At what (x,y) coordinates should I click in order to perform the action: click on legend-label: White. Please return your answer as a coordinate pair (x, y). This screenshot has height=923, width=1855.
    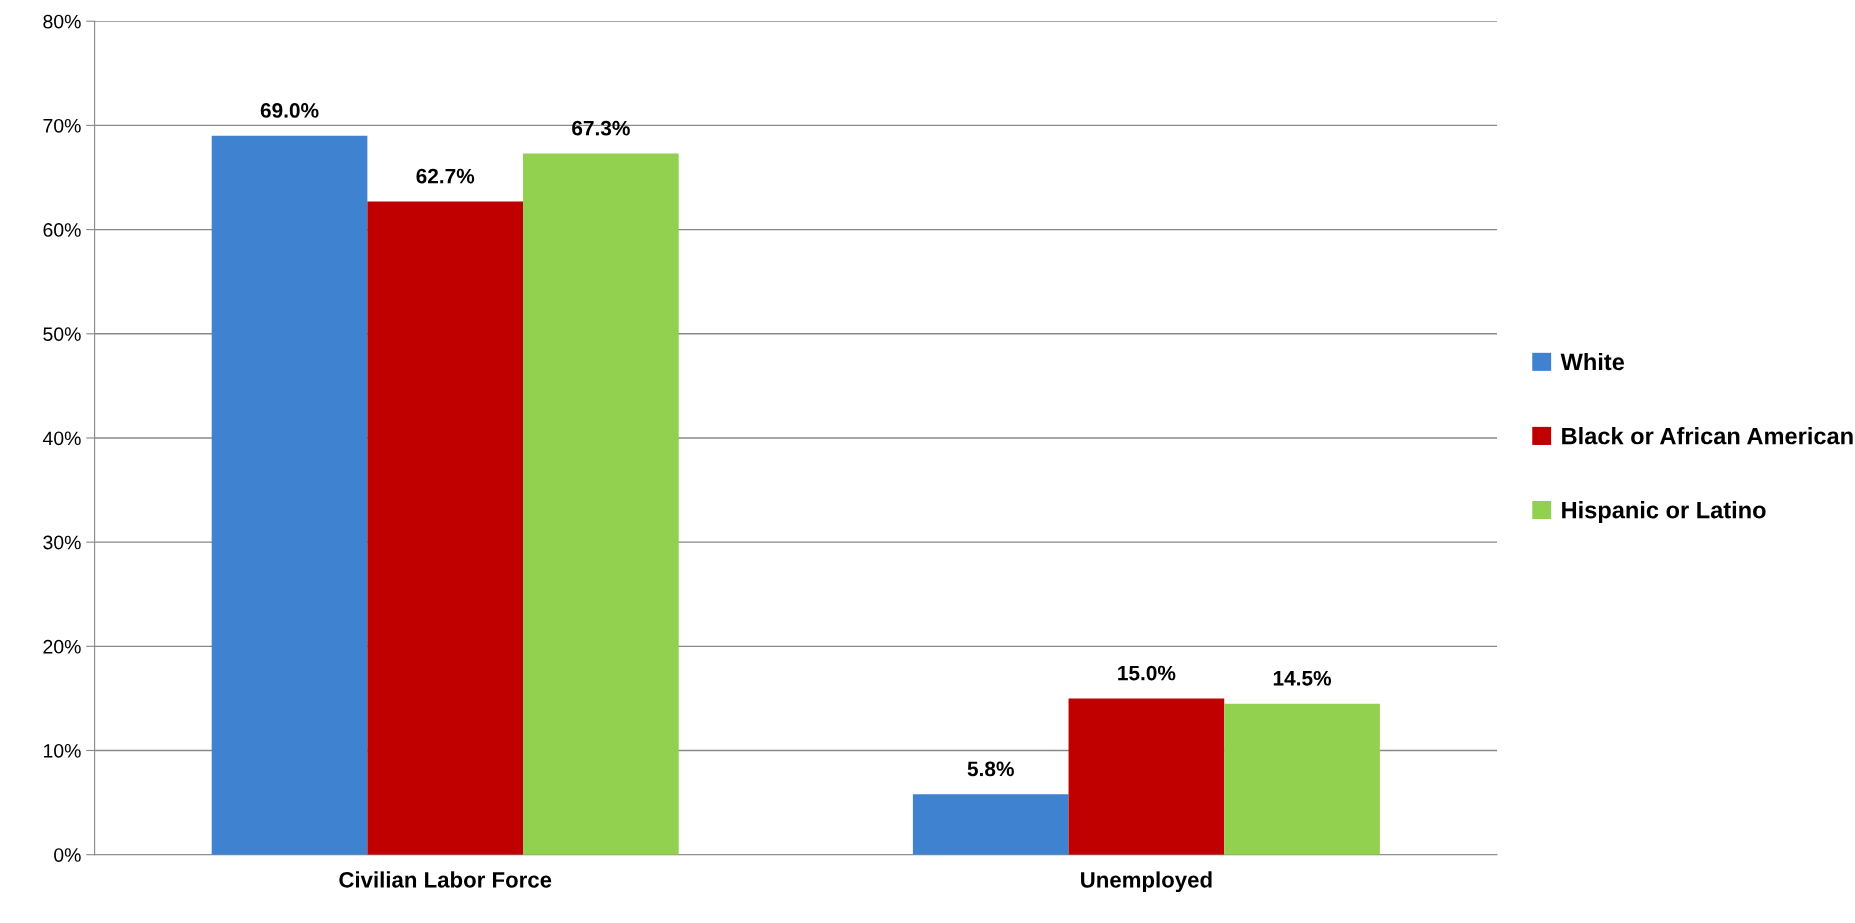
    Looking at the image, I should click on (1592, 361).